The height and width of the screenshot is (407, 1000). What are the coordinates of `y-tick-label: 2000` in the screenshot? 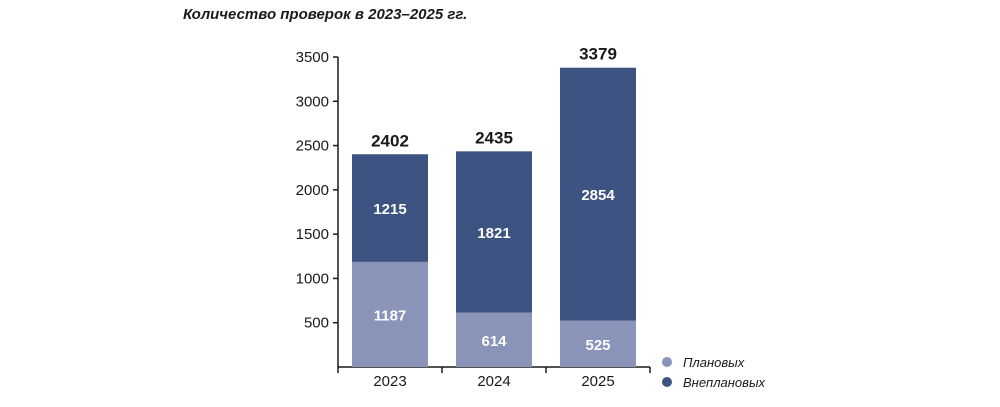 It's located at (312, 190).